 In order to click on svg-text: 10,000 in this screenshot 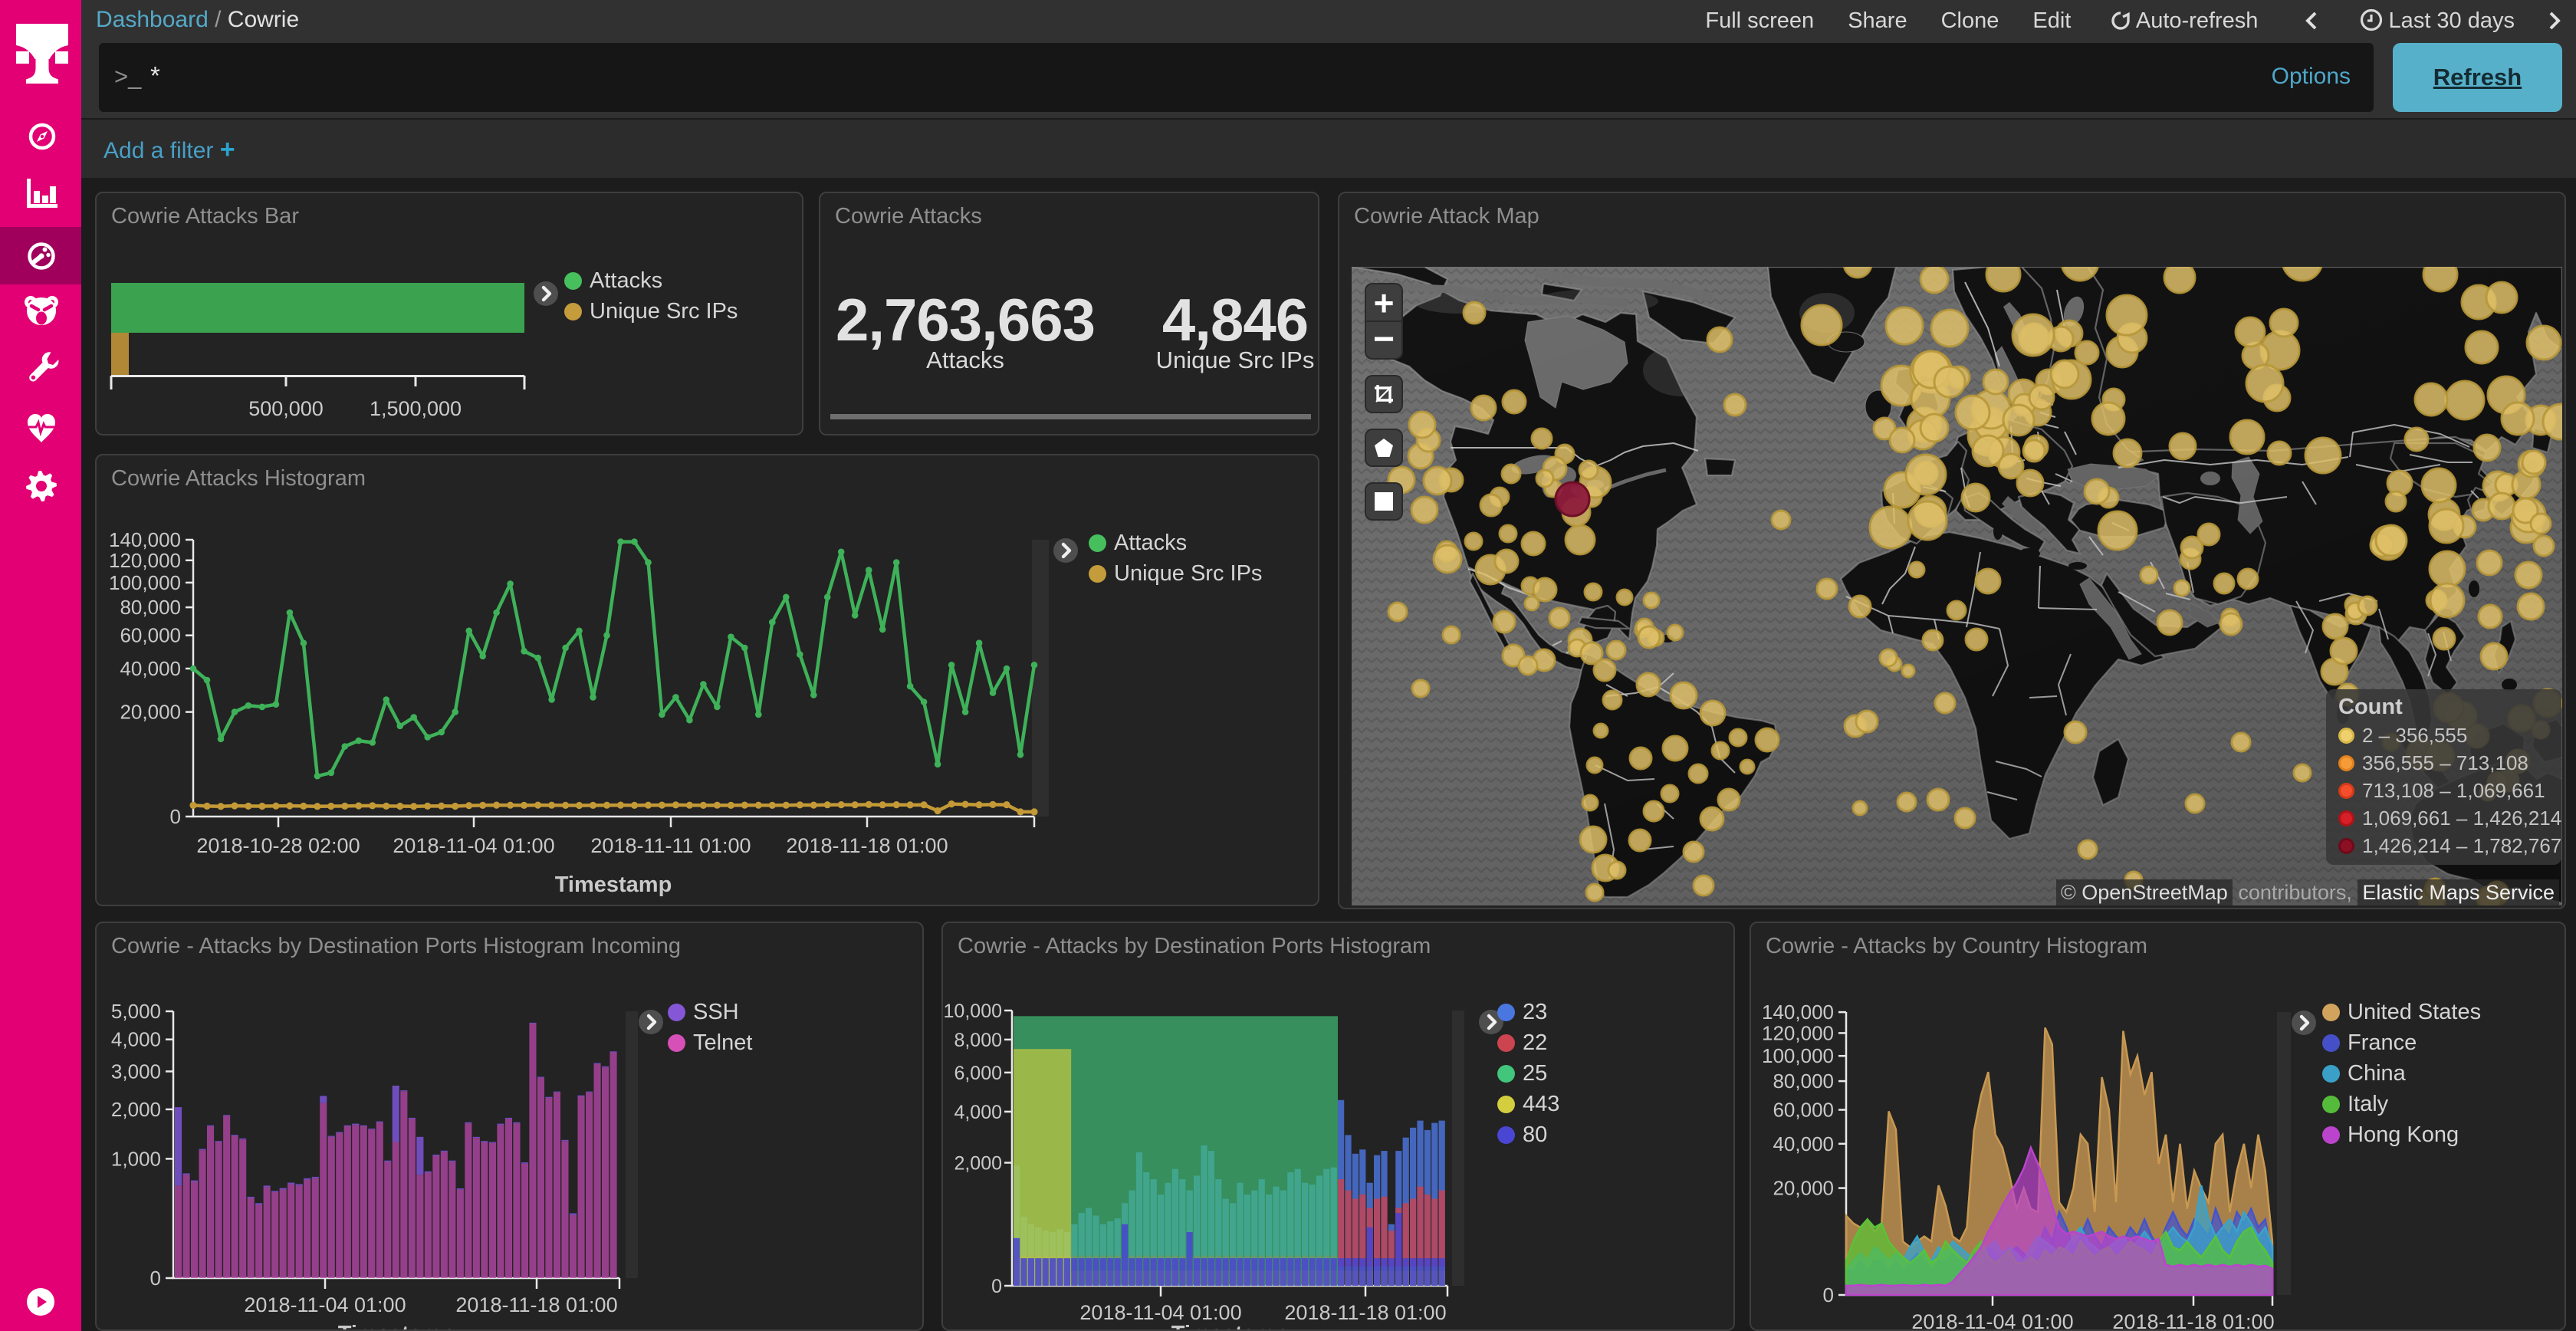, I will do `click(973, 1011)`.